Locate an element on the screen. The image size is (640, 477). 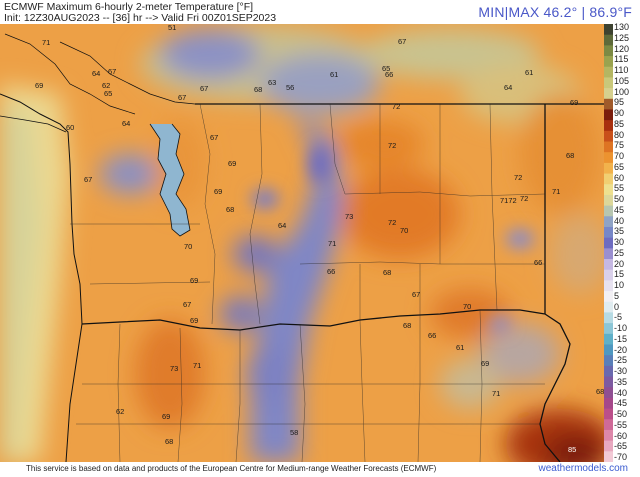
map-value-label: 73 is located at coordinates (174, 368).